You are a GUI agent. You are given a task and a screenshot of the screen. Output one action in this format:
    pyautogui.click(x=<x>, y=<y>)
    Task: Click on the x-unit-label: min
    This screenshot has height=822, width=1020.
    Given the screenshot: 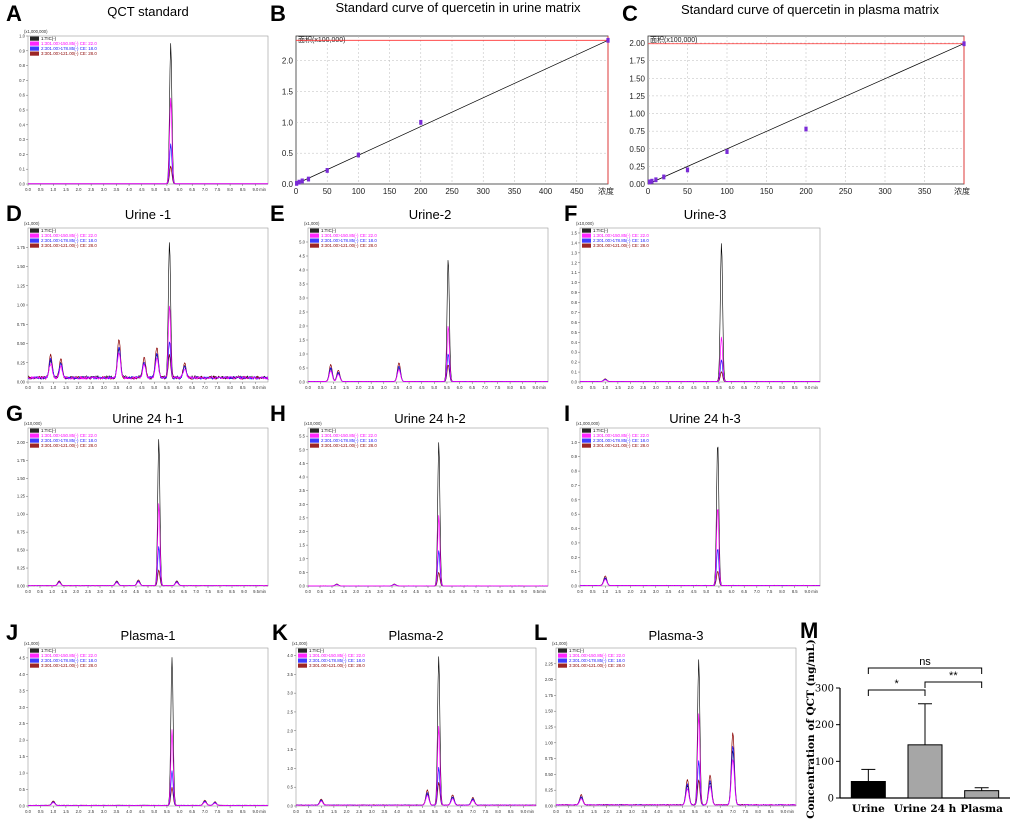 What is the action you would take?
    pyautogui.click(x=530, y=811)
    